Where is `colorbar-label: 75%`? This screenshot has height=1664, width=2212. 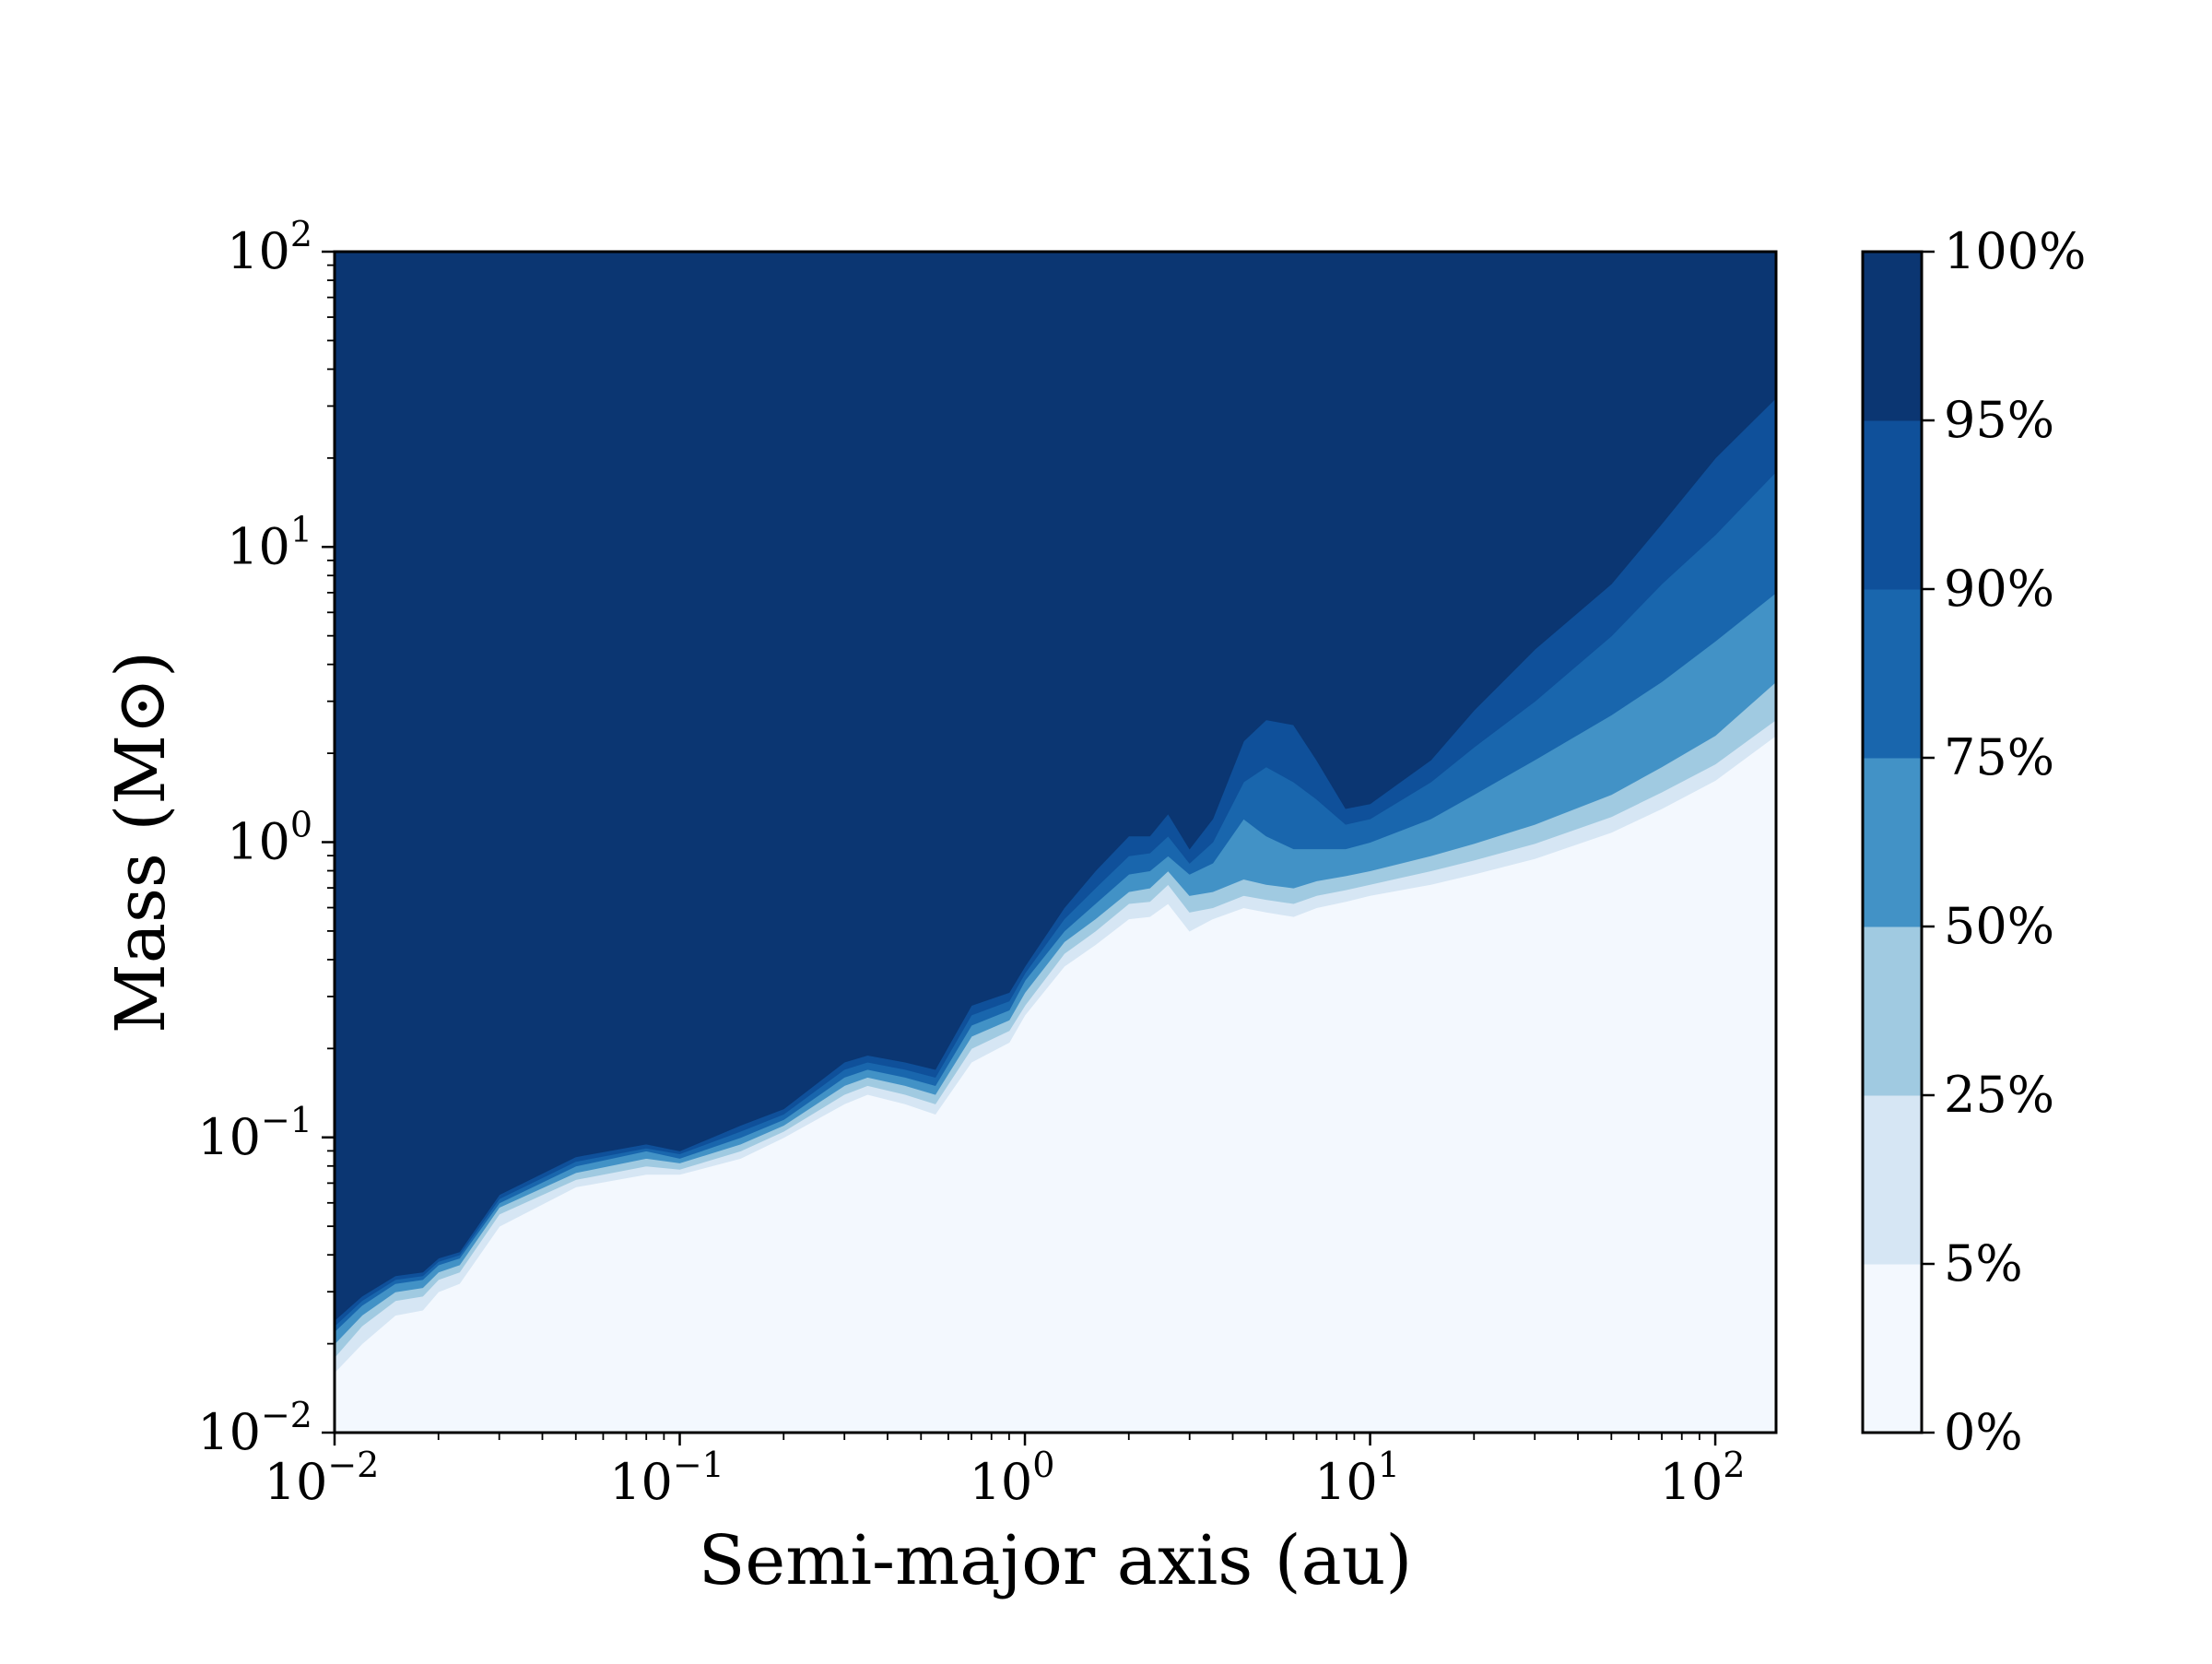 colorbar-label: 75% is located at coordinates (1999, 757).